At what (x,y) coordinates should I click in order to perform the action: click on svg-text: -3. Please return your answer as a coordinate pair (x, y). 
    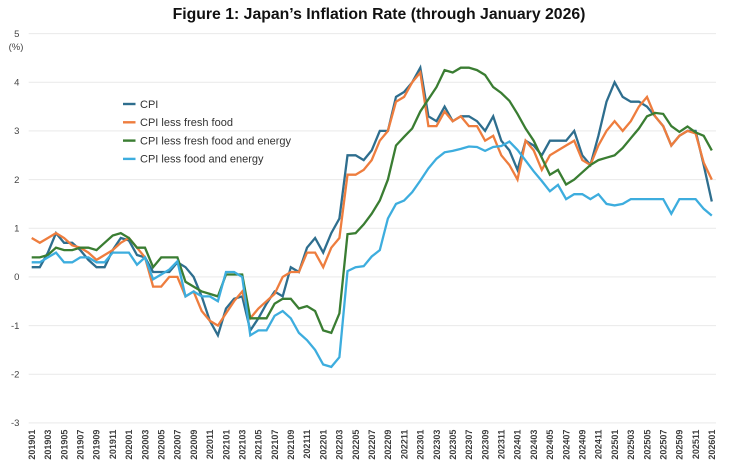
    Looking at the image, I should click on (15, 423).